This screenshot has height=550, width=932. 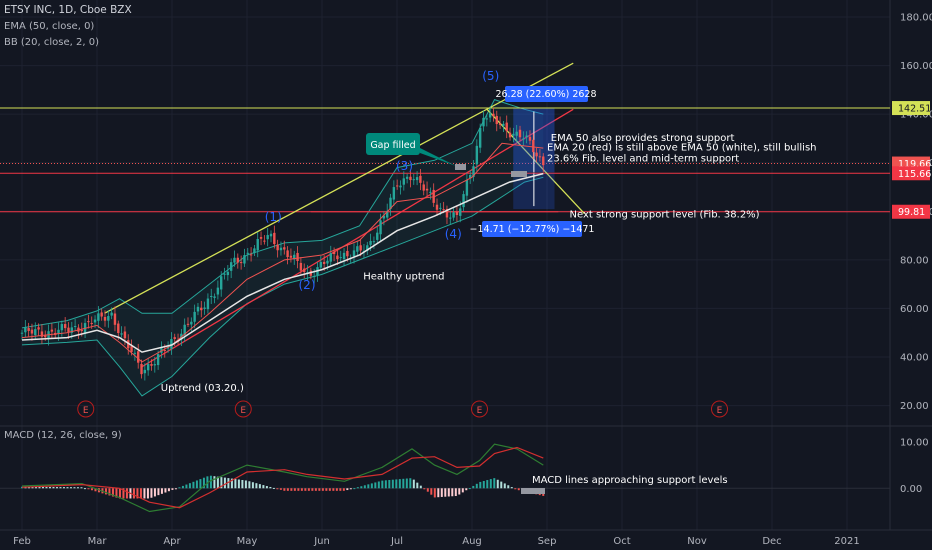 What do you see at coordinates (914, 358) in the screenshot?
I see `price-tick-label: 40.00` at bounding box center [914, 358].